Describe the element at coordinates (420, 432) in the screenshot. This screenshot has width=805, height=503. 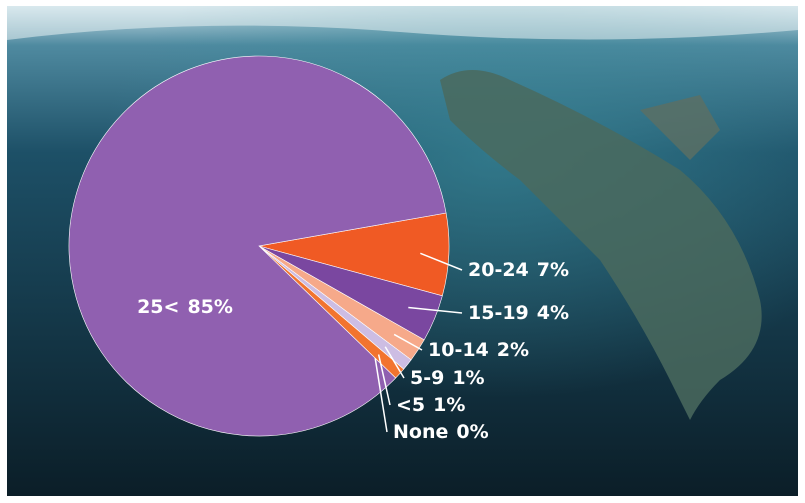
I see `slice-category: None` at that location.